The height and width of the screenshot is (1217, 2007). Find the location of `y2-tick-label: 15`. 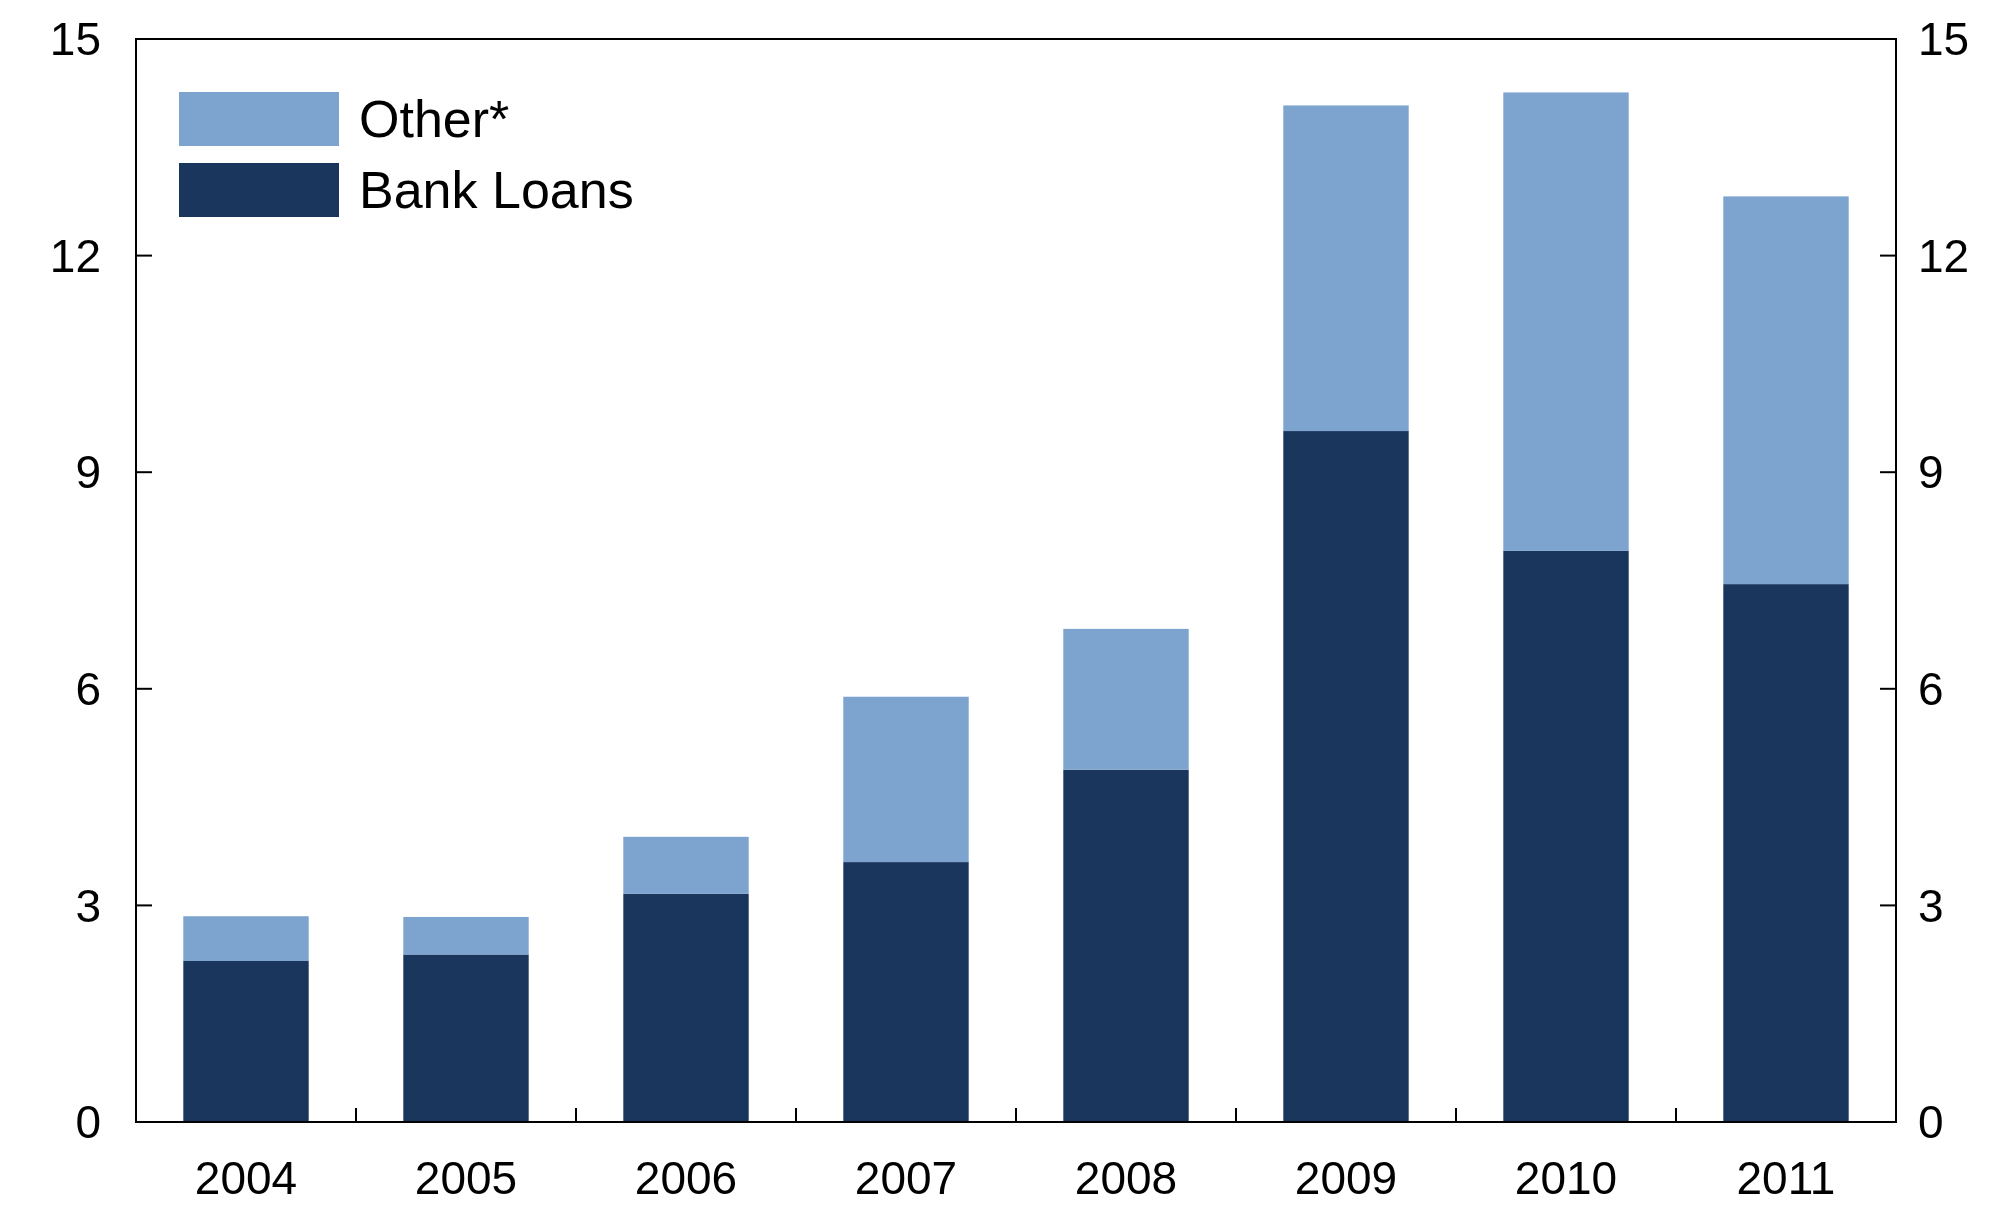

y2-tick-label: 15 is located at coordinates (1944, 39).